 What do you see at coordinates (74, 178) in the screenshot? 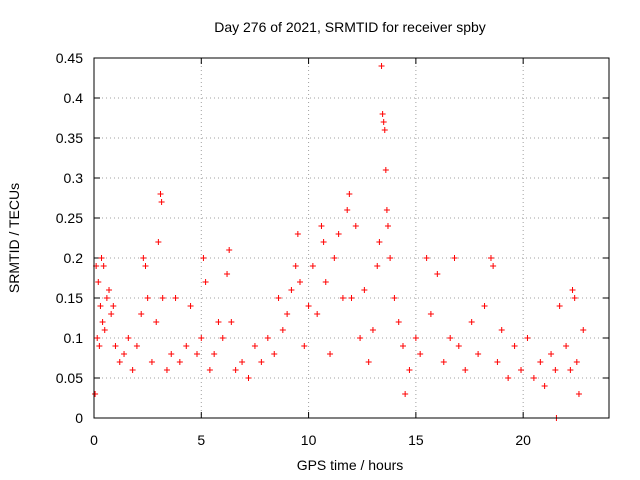
I see `y-tick-label: 0.3` at bounding box center [74, 178].